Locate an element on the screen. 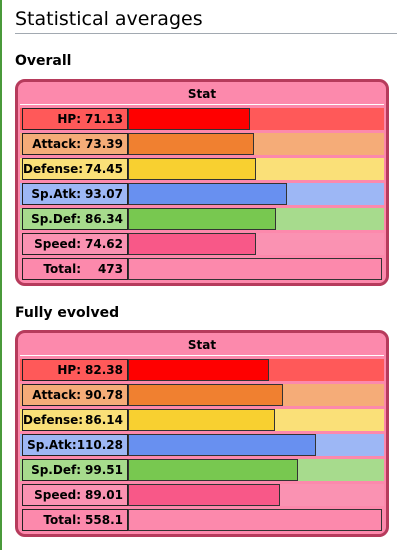  stat-row-total: Total: 558.1 is located at coordinates (202, 520).